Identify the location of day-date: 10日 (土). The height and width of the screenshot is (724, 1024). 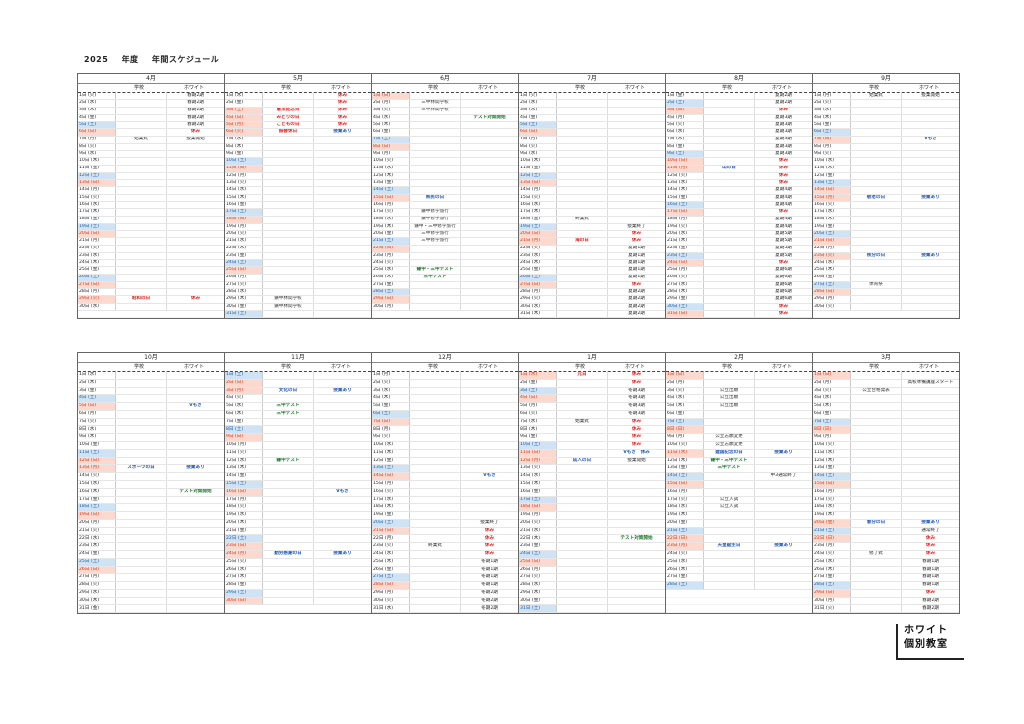
(244, 161).